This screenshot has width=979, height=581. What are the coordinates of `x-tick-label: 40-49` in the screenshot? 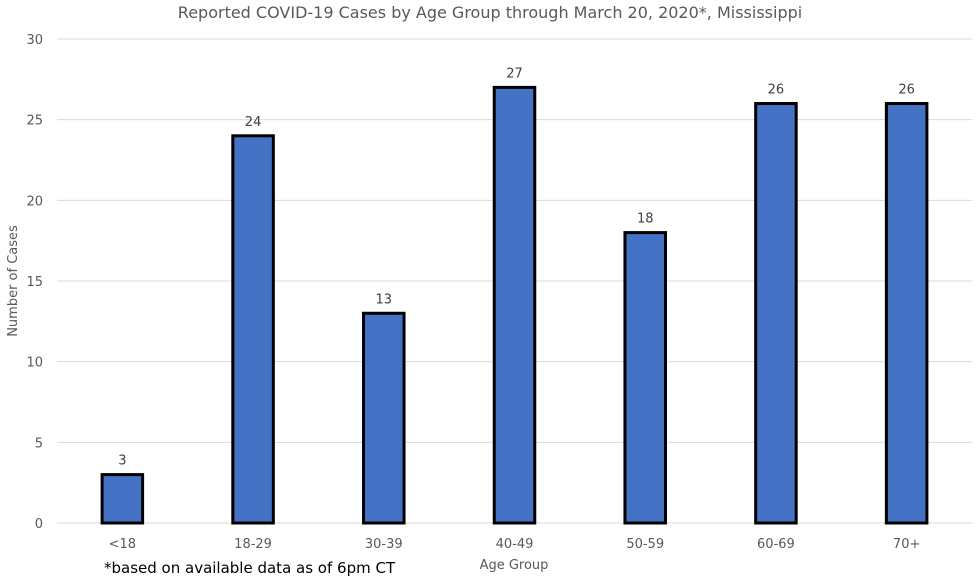 It's located at (515, 544).